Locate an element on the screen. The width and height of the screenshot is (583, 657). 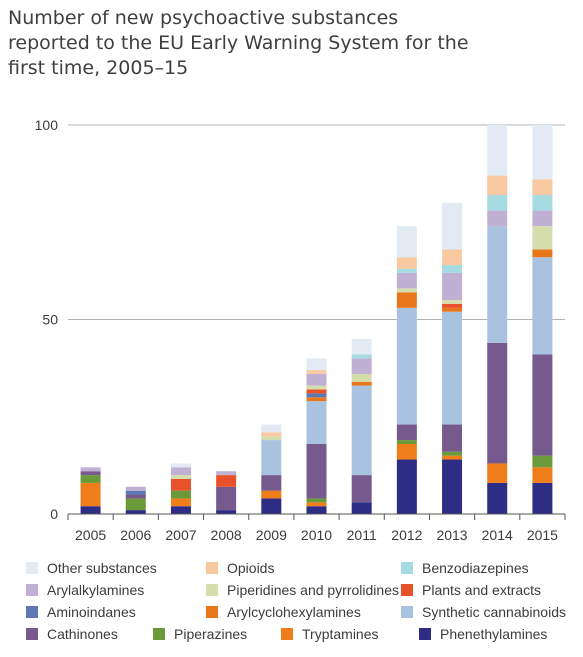
legend-label: Phenethylamines is located at coordinates (494, 634).